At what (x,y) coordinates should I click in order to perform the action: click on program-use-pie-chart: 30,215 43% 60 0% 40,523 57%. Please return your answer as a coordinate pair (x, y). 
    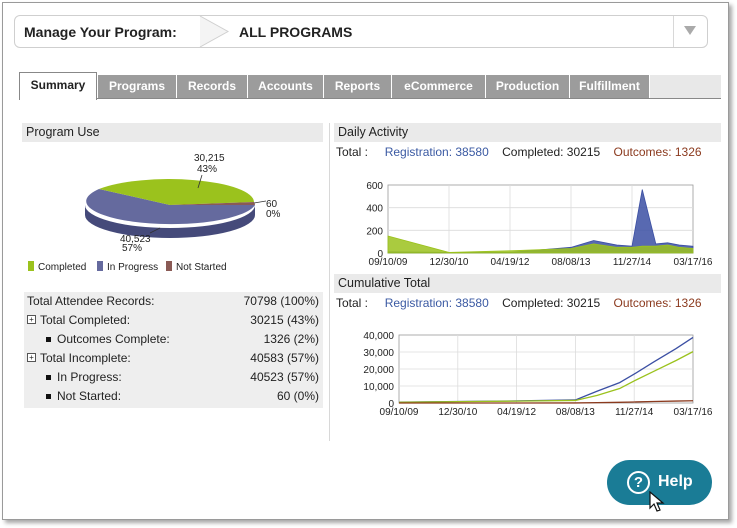
    Looking at the image, I should click on (183, 203).